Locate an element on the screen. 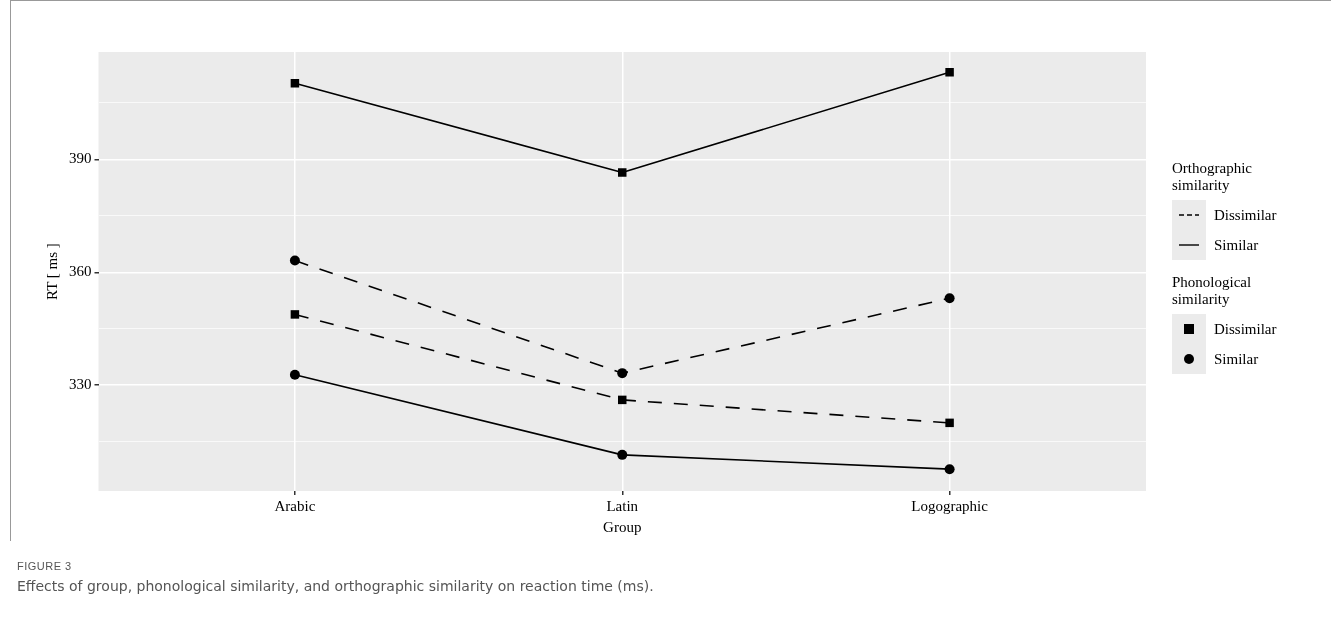 This screenshot has height=641, width=1331. y-tick-label: 390 is located at coordinates (80, 158).